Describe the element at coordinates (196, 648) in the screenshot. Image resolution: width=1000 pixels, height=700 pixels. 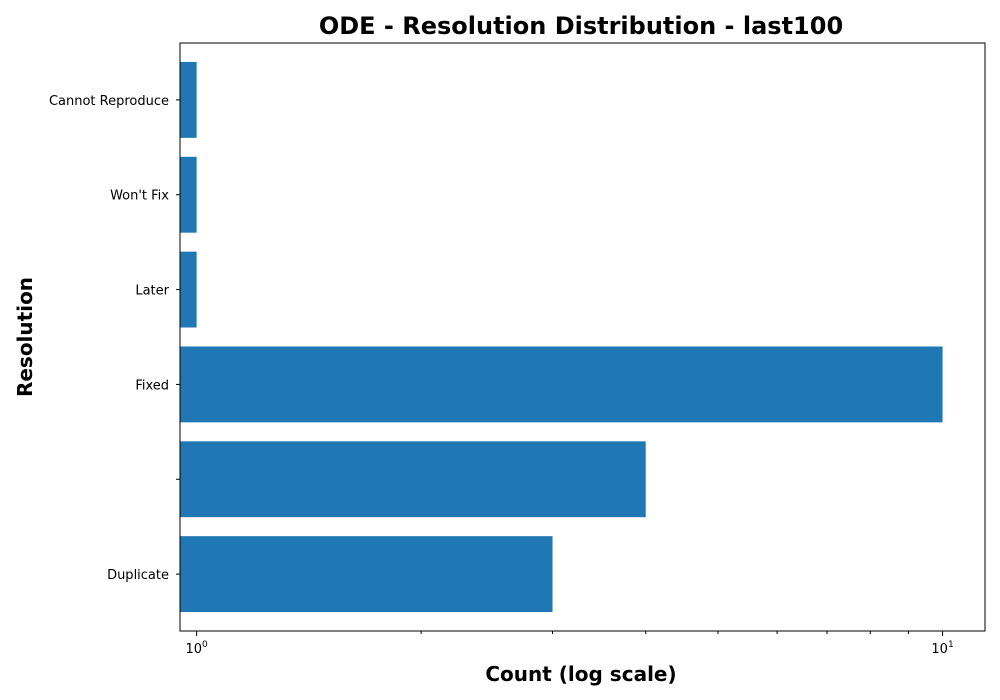
I see `x-tick-label: 100` at that location.